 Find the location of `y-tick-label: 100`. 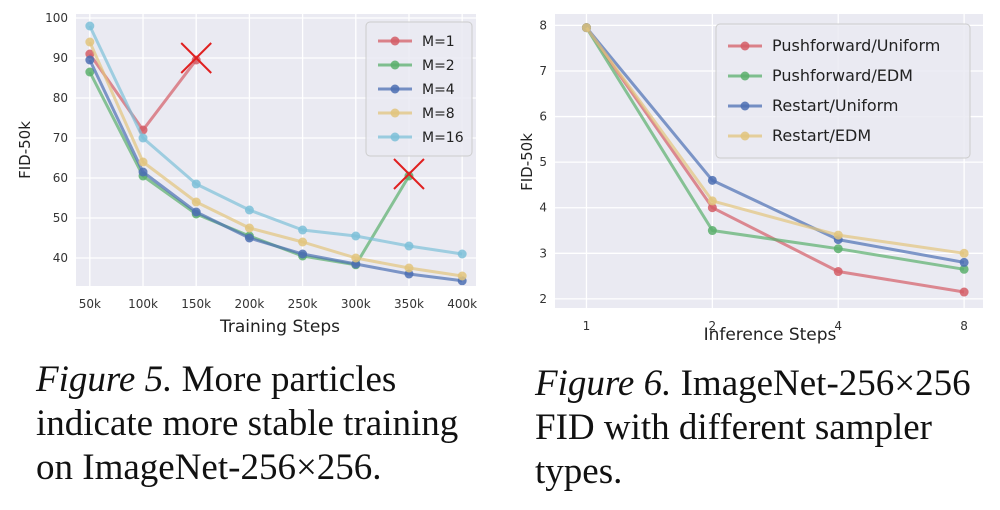

y-tick-label: 100 is located at coordinates (56, 18).